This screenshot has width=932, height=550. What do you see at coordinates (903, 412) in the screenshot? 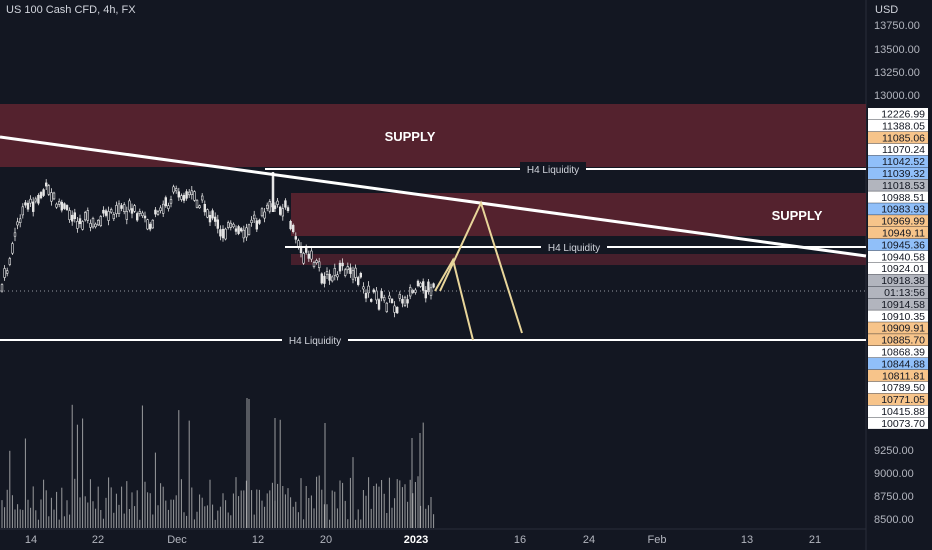
I see `price-tag: 10415.88` at bounding box center [903, 412].